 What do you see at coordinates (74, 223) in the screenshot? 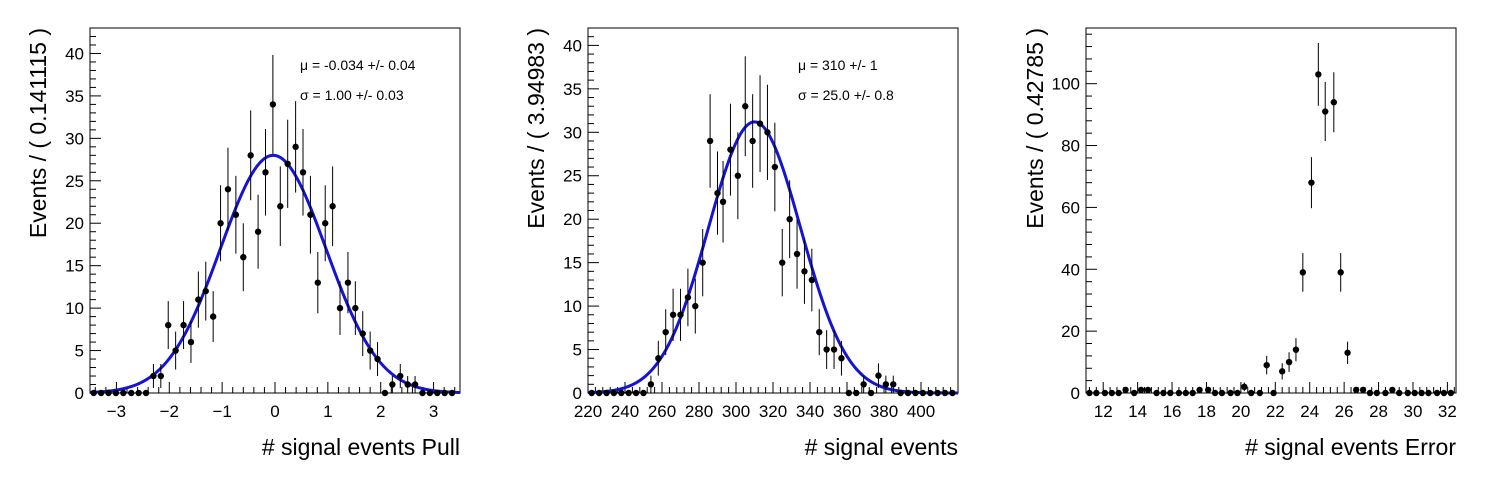
I see `y-tick-label: 20` at bounding box center [74, 223].